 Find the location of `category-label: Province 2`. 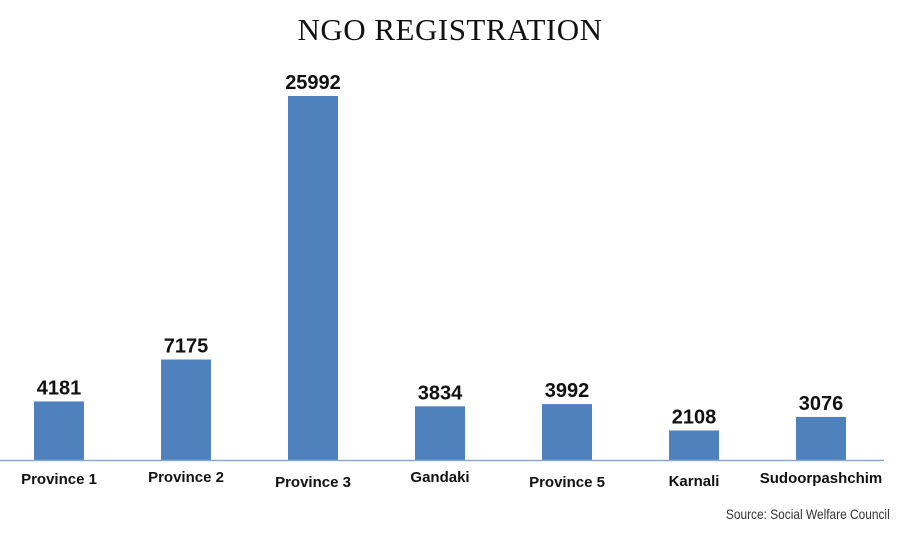

category-label: Province 2 is located at coordinates (186, 477).